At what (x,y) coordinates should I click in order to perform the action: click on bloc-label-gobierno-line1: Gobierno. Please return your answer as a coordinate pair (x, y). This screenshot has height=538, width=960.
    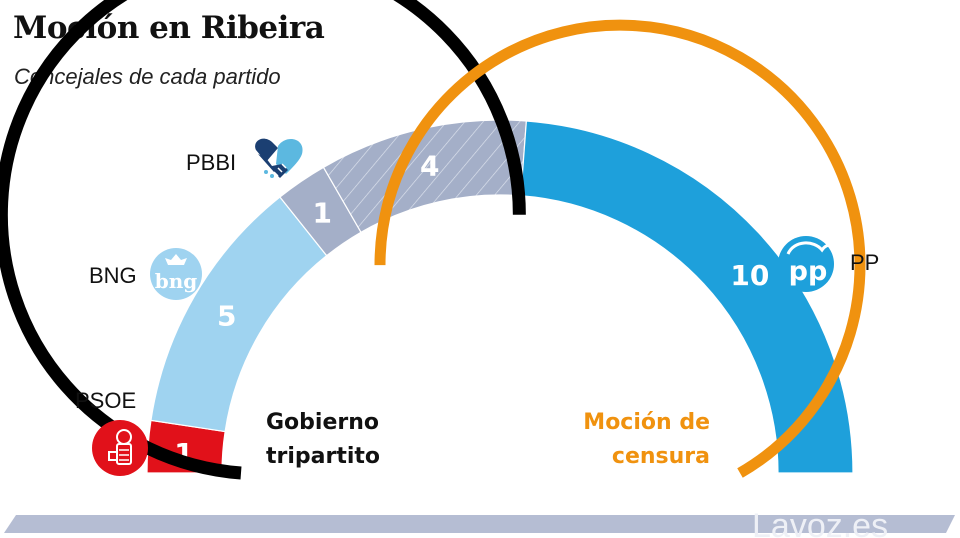
    Looking at the image, I should click on (322, 422).